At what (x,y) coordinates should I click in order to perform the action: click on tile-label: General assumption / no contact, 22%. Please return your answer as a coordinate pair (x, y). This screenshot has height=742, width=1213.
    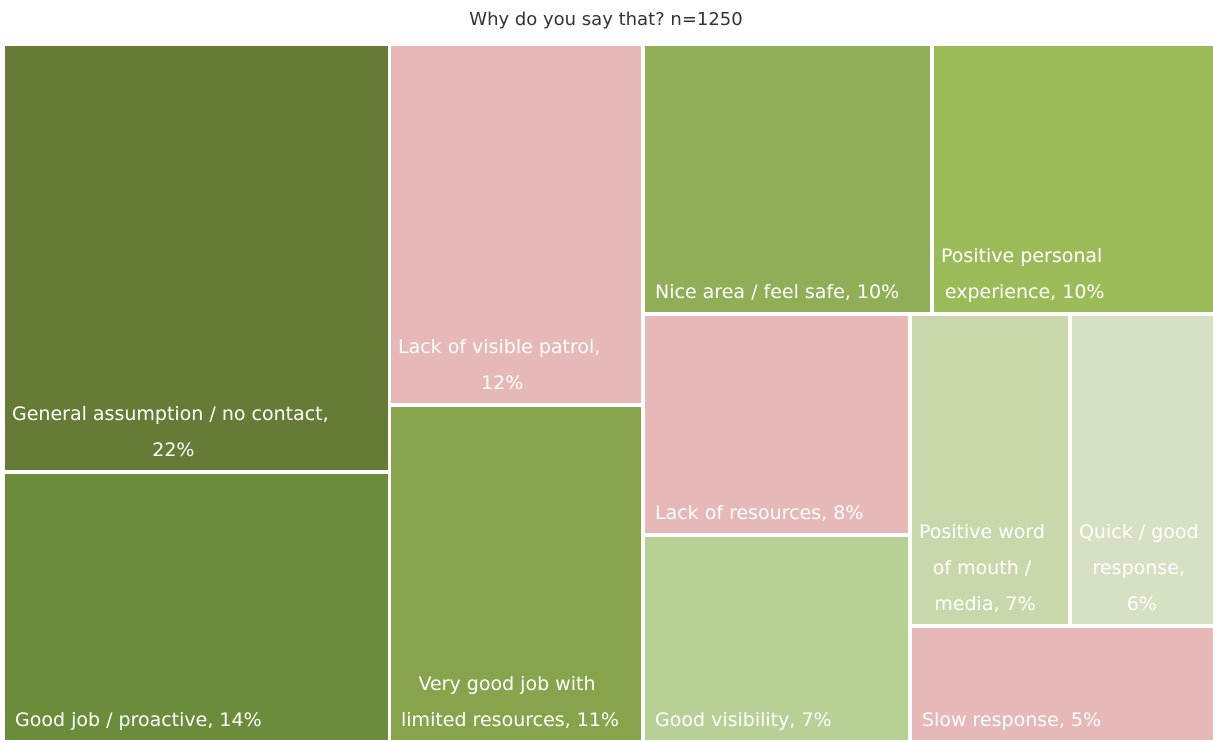
    Looking at the image, I should click on (173, 432).